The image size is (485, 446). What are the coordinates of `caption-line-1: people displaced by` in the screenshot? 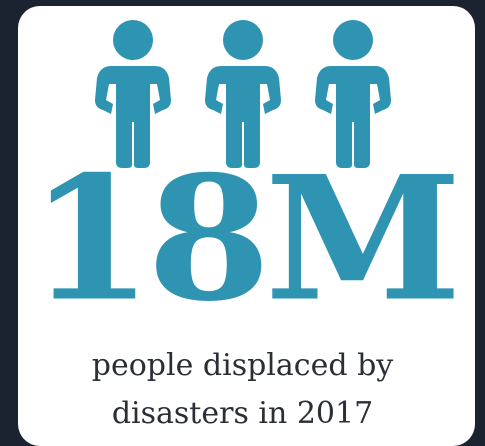 It's located at (242, 365).